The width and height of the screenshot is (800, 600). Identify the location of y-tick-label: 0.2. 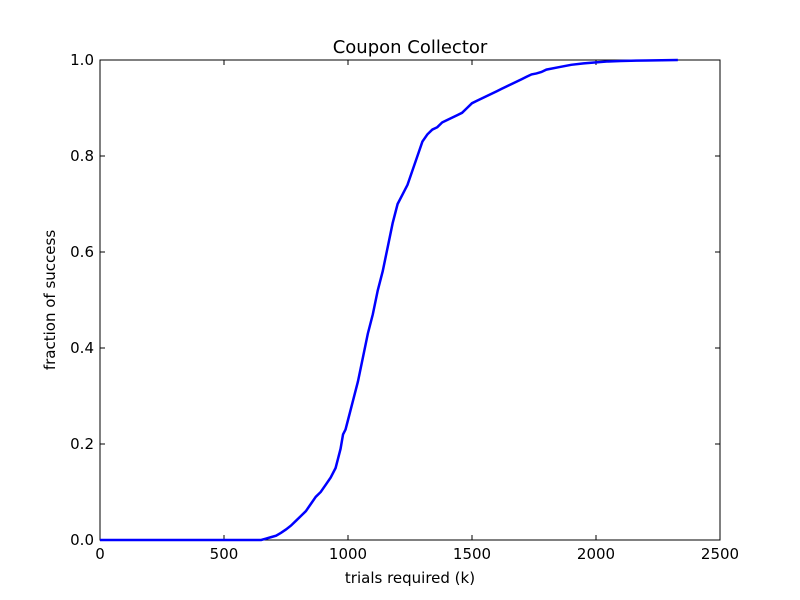
(82, 444).